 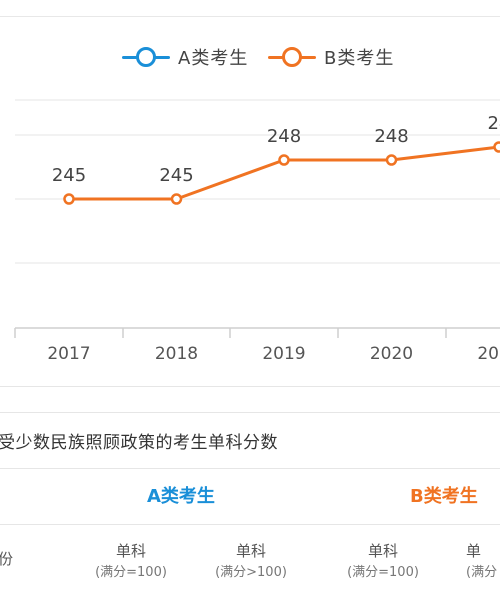 I want to click on column-header-4: 单 (满分, so click(x=483, y=560).